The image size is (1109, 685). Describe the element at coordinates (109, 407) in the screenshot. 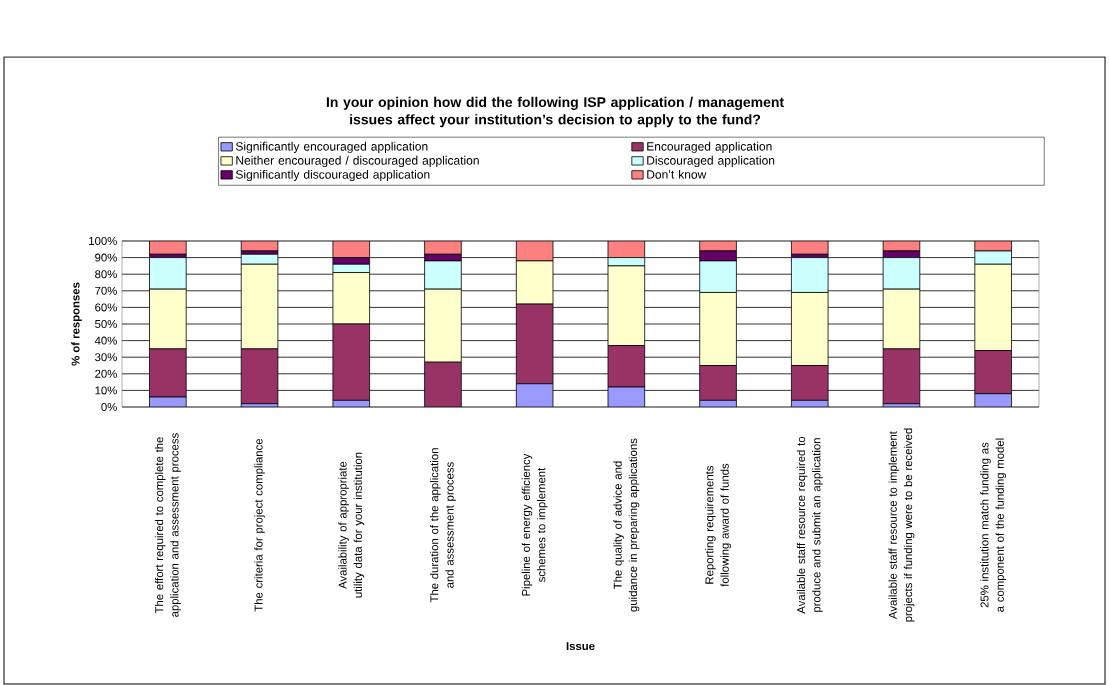

I see `y-tick-label: 0%` at that location.